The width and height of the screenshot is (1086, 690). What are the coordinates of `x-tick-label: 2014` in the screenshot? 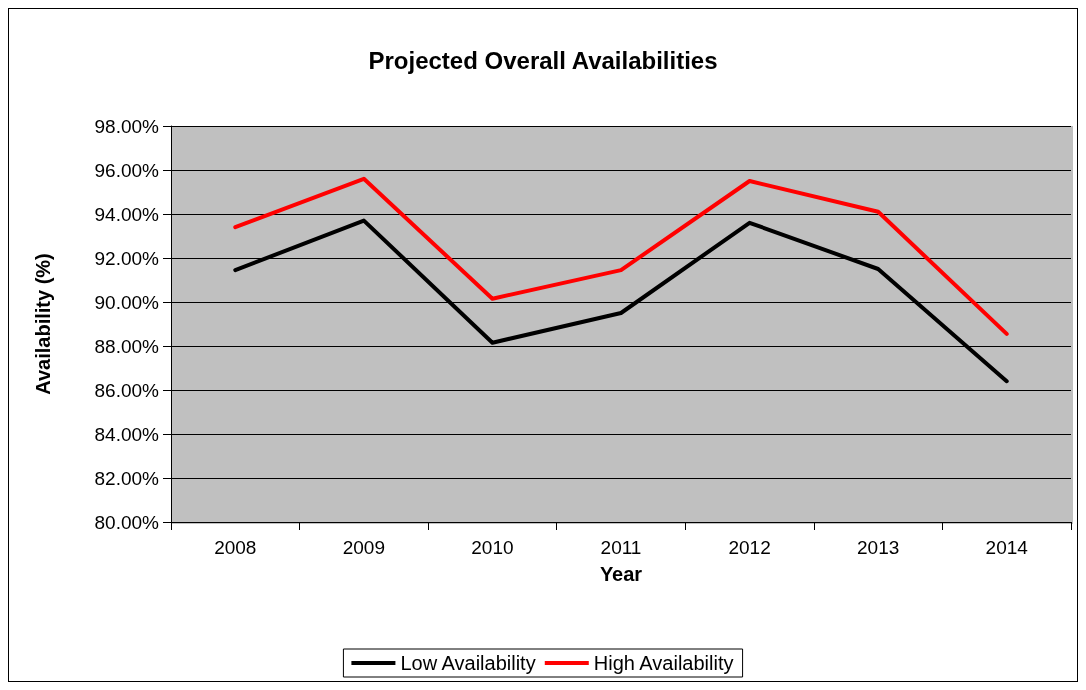 It's located at (1007, 547).